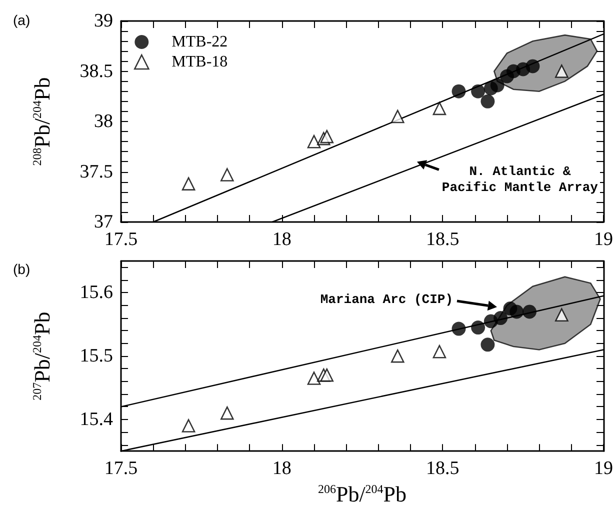  I want to click on chart-title: (b), so click(21, 269).